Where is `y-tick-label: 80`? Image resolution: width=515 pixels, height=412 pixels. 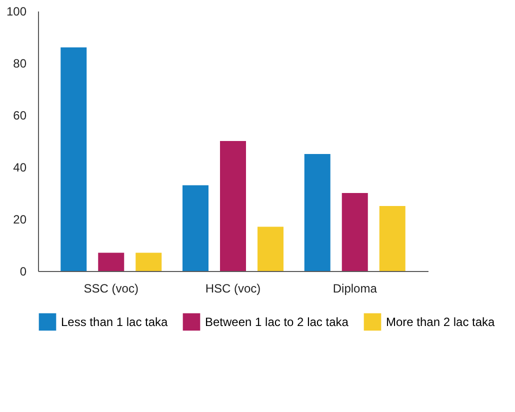
y-tick-label: 80 is located at coordinates (20, 63).